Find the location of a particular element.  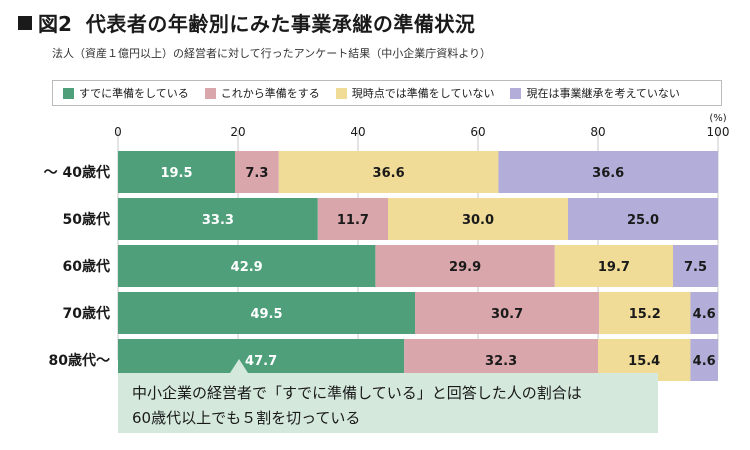

title-row: 図2 代表者の年齢別にみた事業承継の準備状況 is located at coordinates (246, 22).